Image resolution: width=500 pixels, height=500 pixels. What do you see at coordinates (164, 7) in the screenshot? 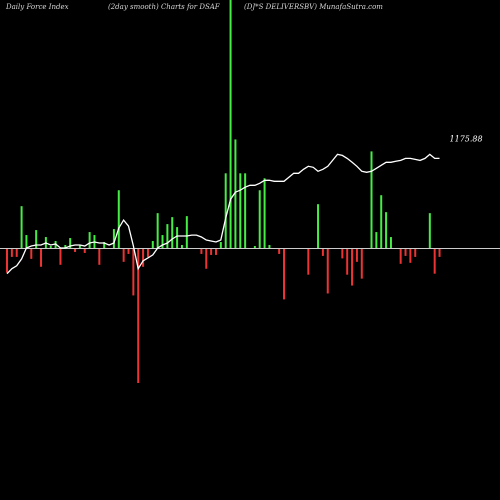
I see `chart-header-center: (2day smooth) Charts for DSAF` at bounding box center [164, 7].